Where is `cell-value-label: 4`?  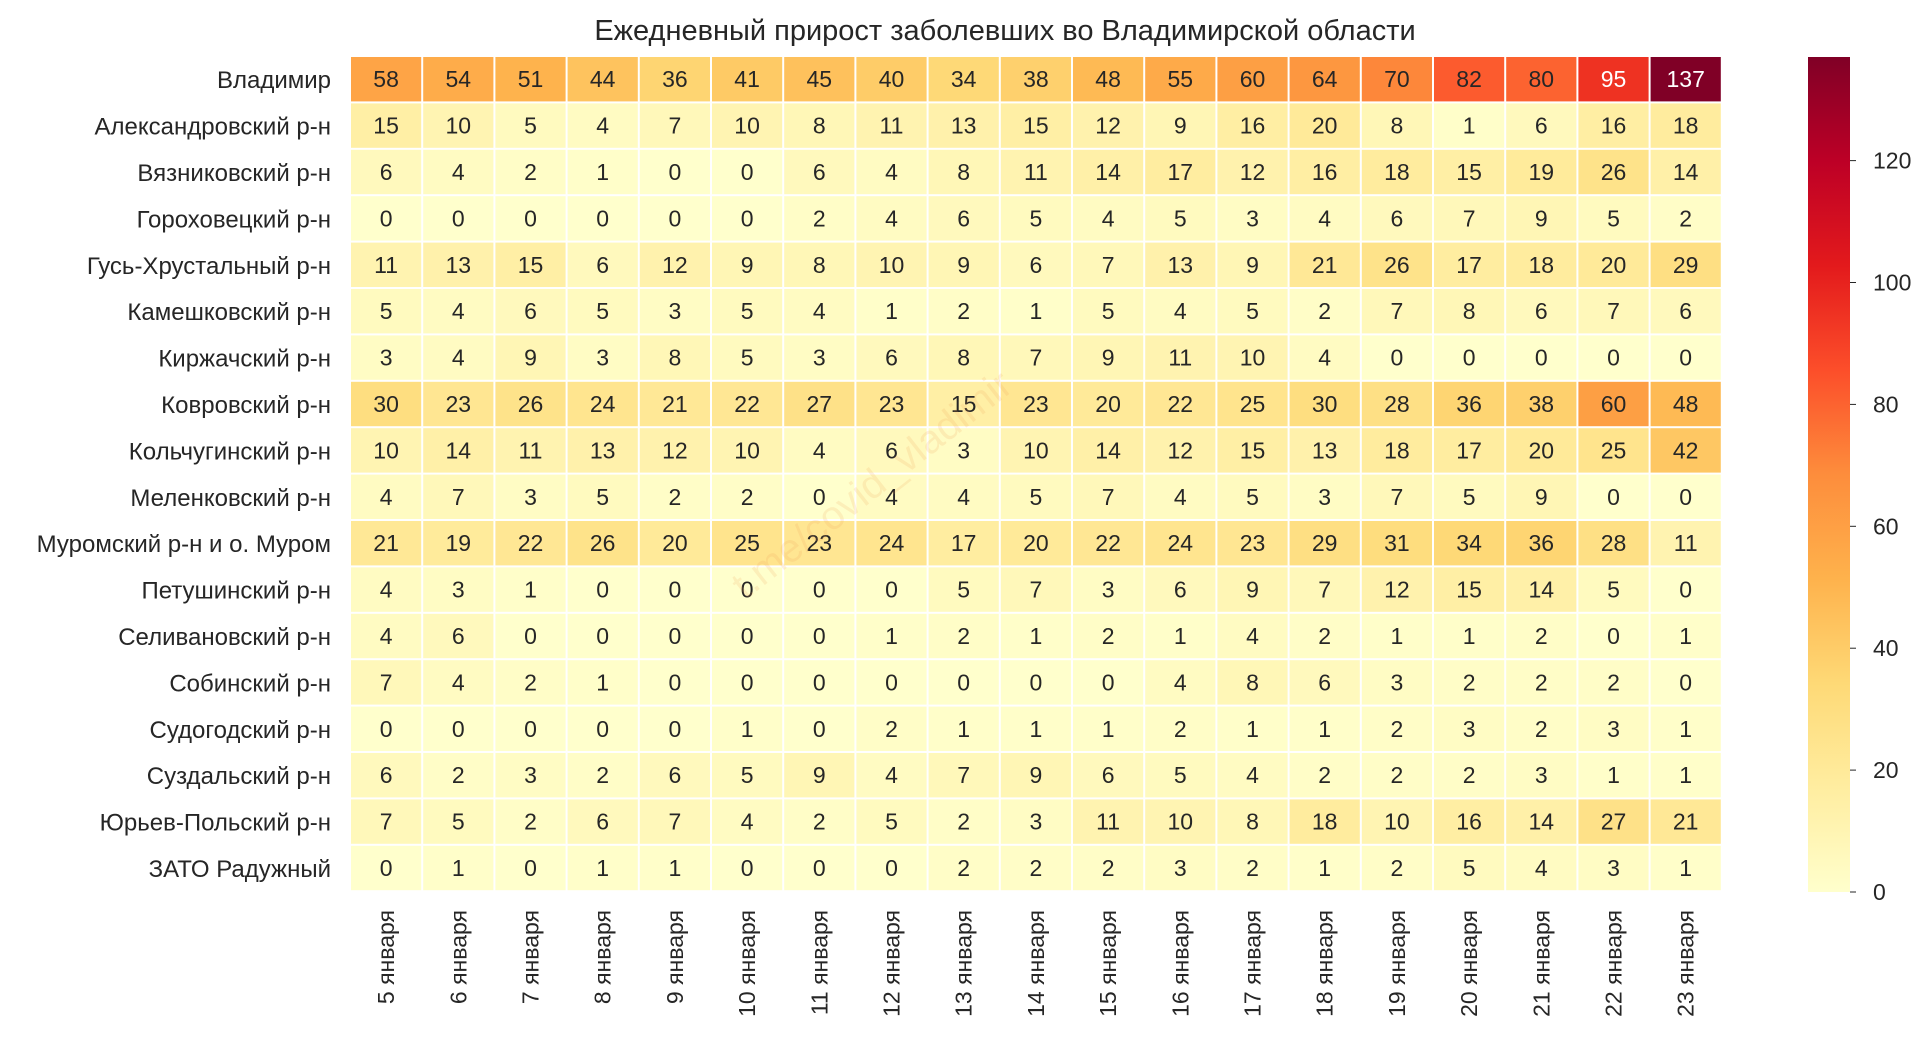
cell-value-label: 4 is located at coordinates (1324, 358).